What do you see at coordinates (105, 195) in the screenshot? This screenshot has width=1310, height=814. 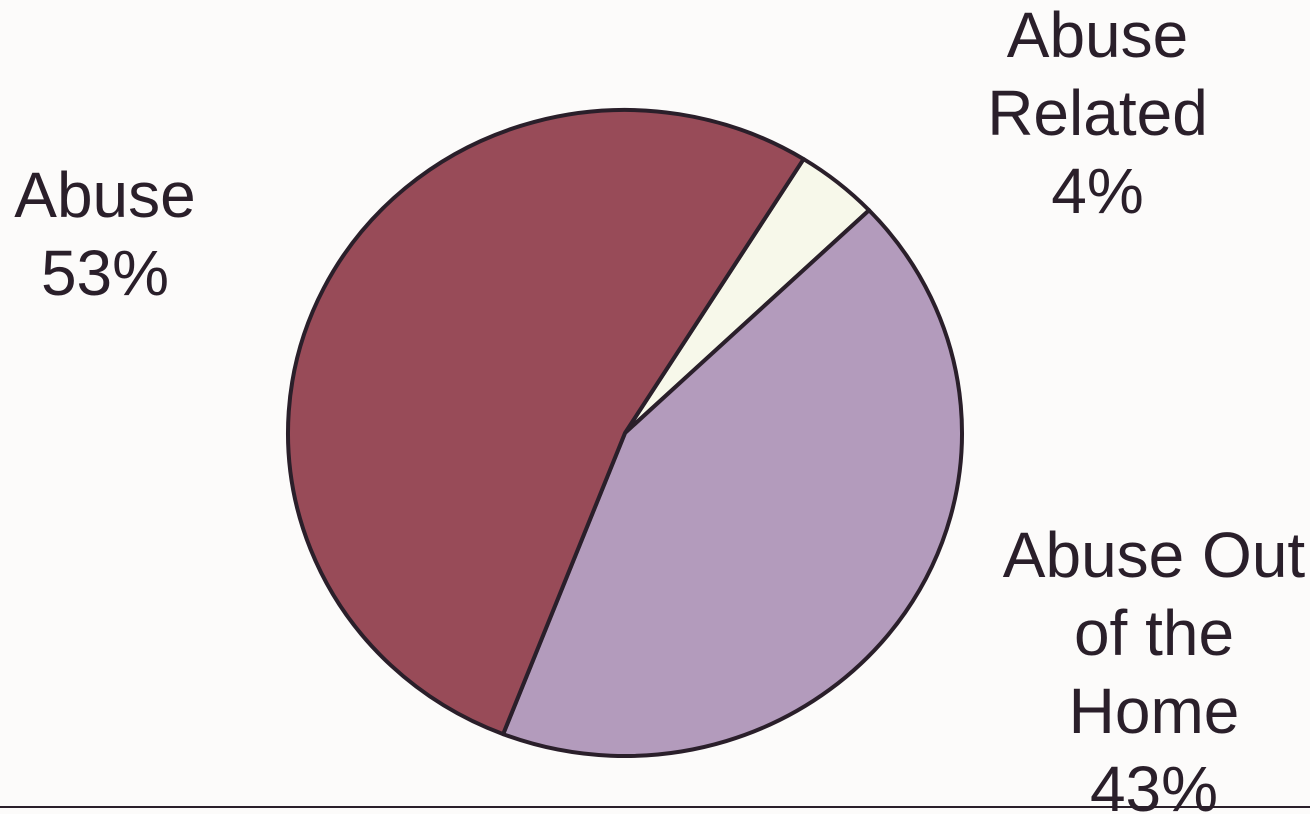 I see `slice-label-abuse-line-1: Abuse` at bounding box center [105, 195].